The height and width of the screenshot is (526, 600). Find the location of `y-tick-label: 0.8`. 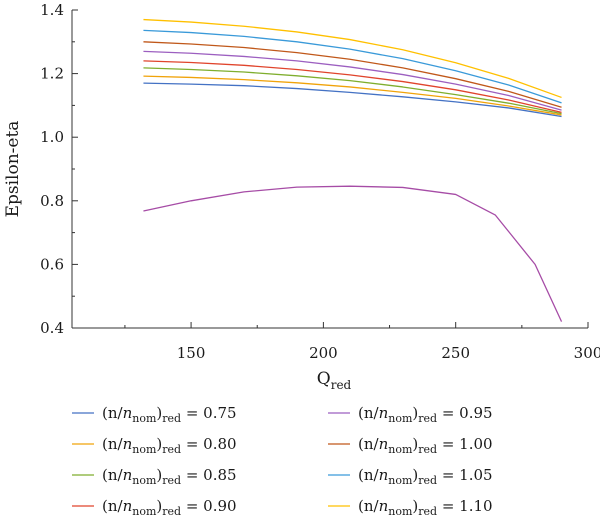

y-tick-label: 0.8 is located at coordinates (52, 201).